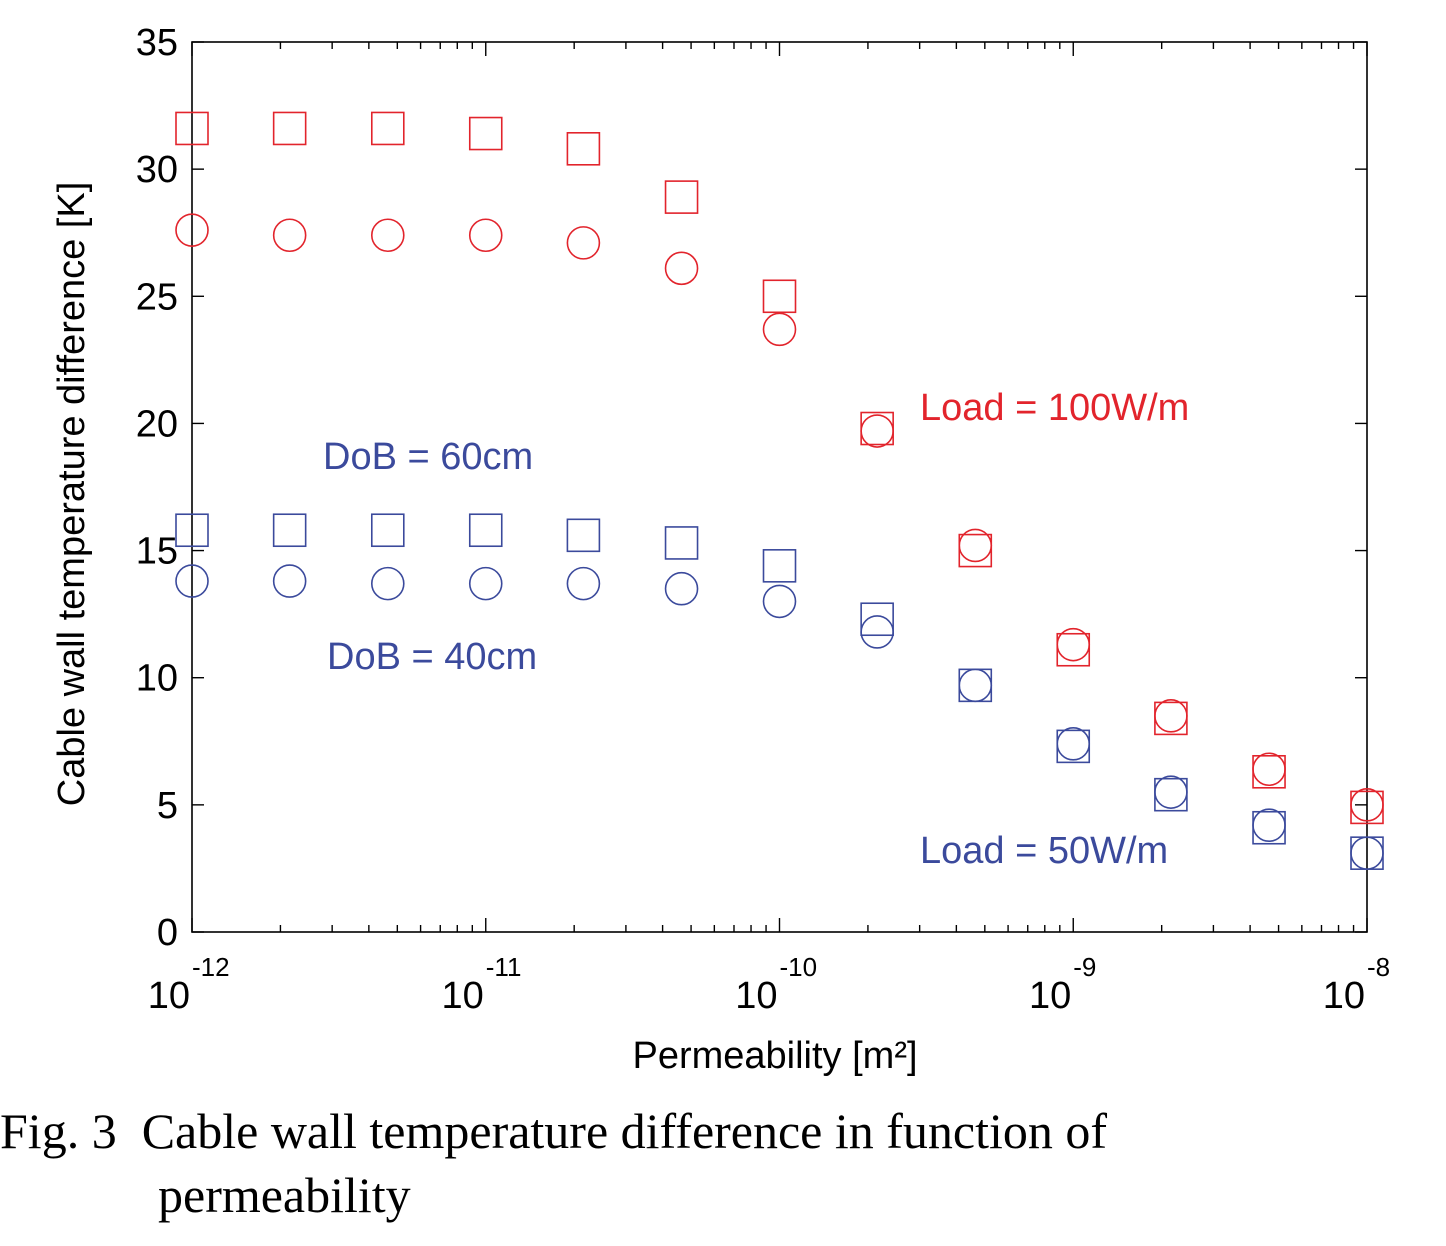 This screenshot has height=1246, width=1446. Describe the element at coordinates (1054, 408) in the screenshot. I see `annotation-load-100: Load = 100W/m` at that location.